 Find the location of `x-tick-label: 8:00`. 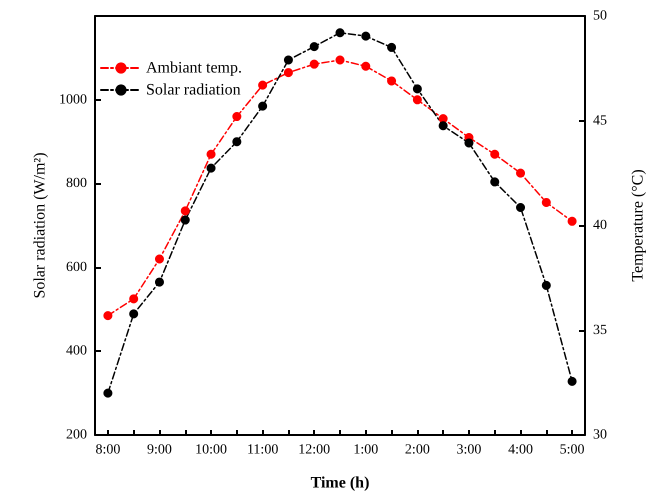

x-tick-label: 8:00 is located at coordinates (107, 450).